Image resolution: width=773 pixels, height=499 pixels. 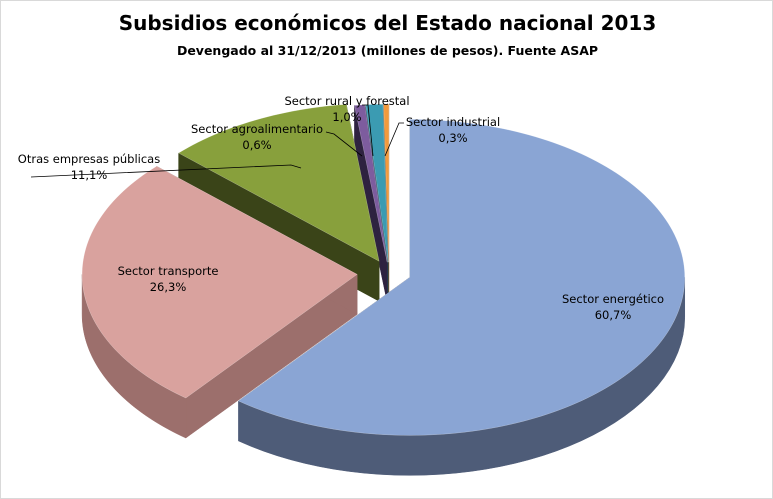 I want to click on label-otras: Otras empresas públicas 11,1%, so click(x=89, y=167).